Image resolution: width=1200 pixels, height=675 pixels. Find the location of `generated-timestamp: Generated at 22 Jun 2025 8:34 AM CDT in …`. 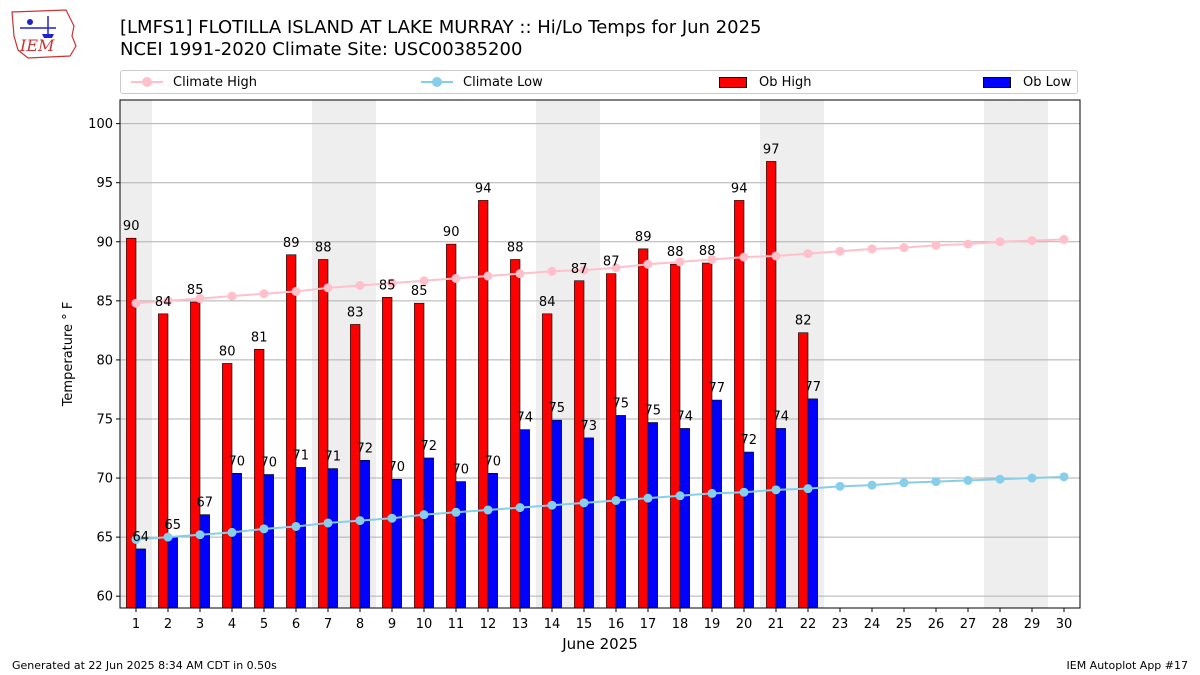

generated-timestamp: Generated at 22 Jun 2025 8:34 AM CDT in … is located at coordinates (144, 665).